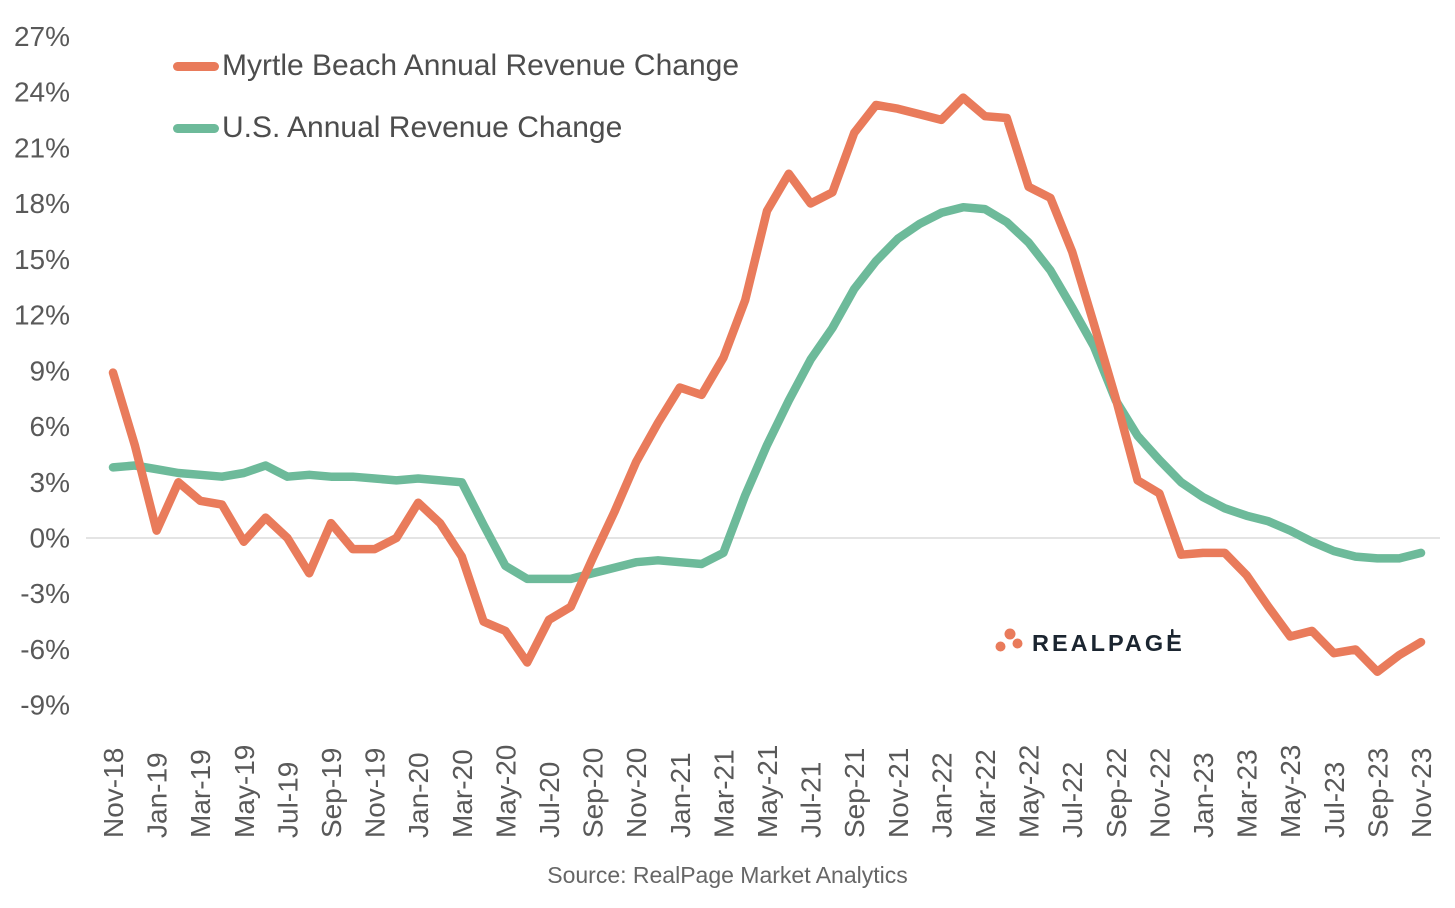  What do you see at coordinates (50, 426) in the screenshot?
I see `y-tick-label: 6%` at bounding box center [50, 426].